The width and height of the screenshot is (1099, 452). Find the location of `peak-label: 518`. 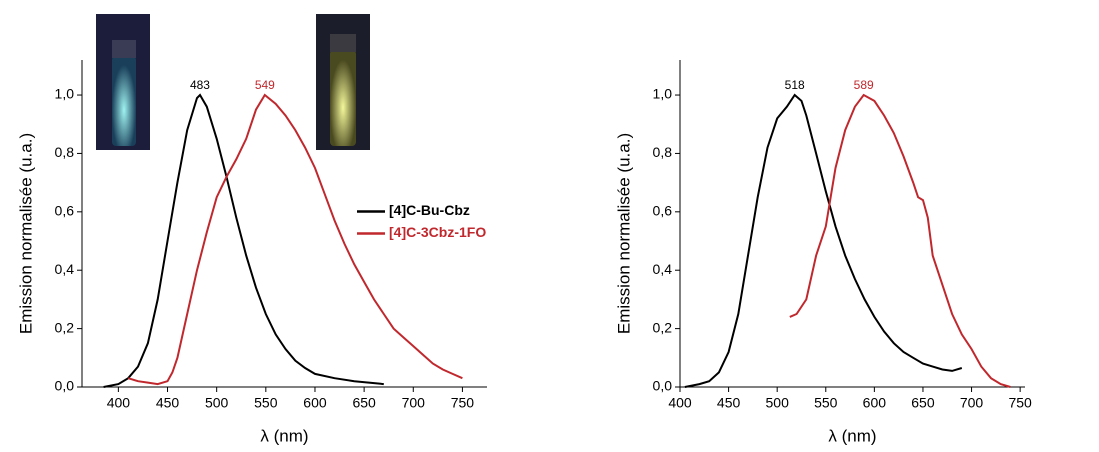

peak-label: 518 is located at coordinates (795, 85).